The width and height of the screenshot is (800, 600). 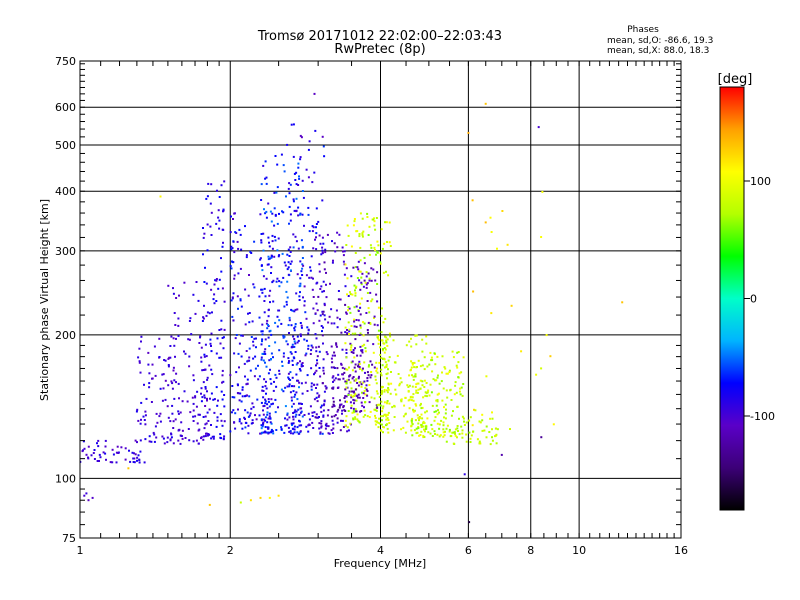 I want to click on stats-header: Phases, so click(x=643, y=30).